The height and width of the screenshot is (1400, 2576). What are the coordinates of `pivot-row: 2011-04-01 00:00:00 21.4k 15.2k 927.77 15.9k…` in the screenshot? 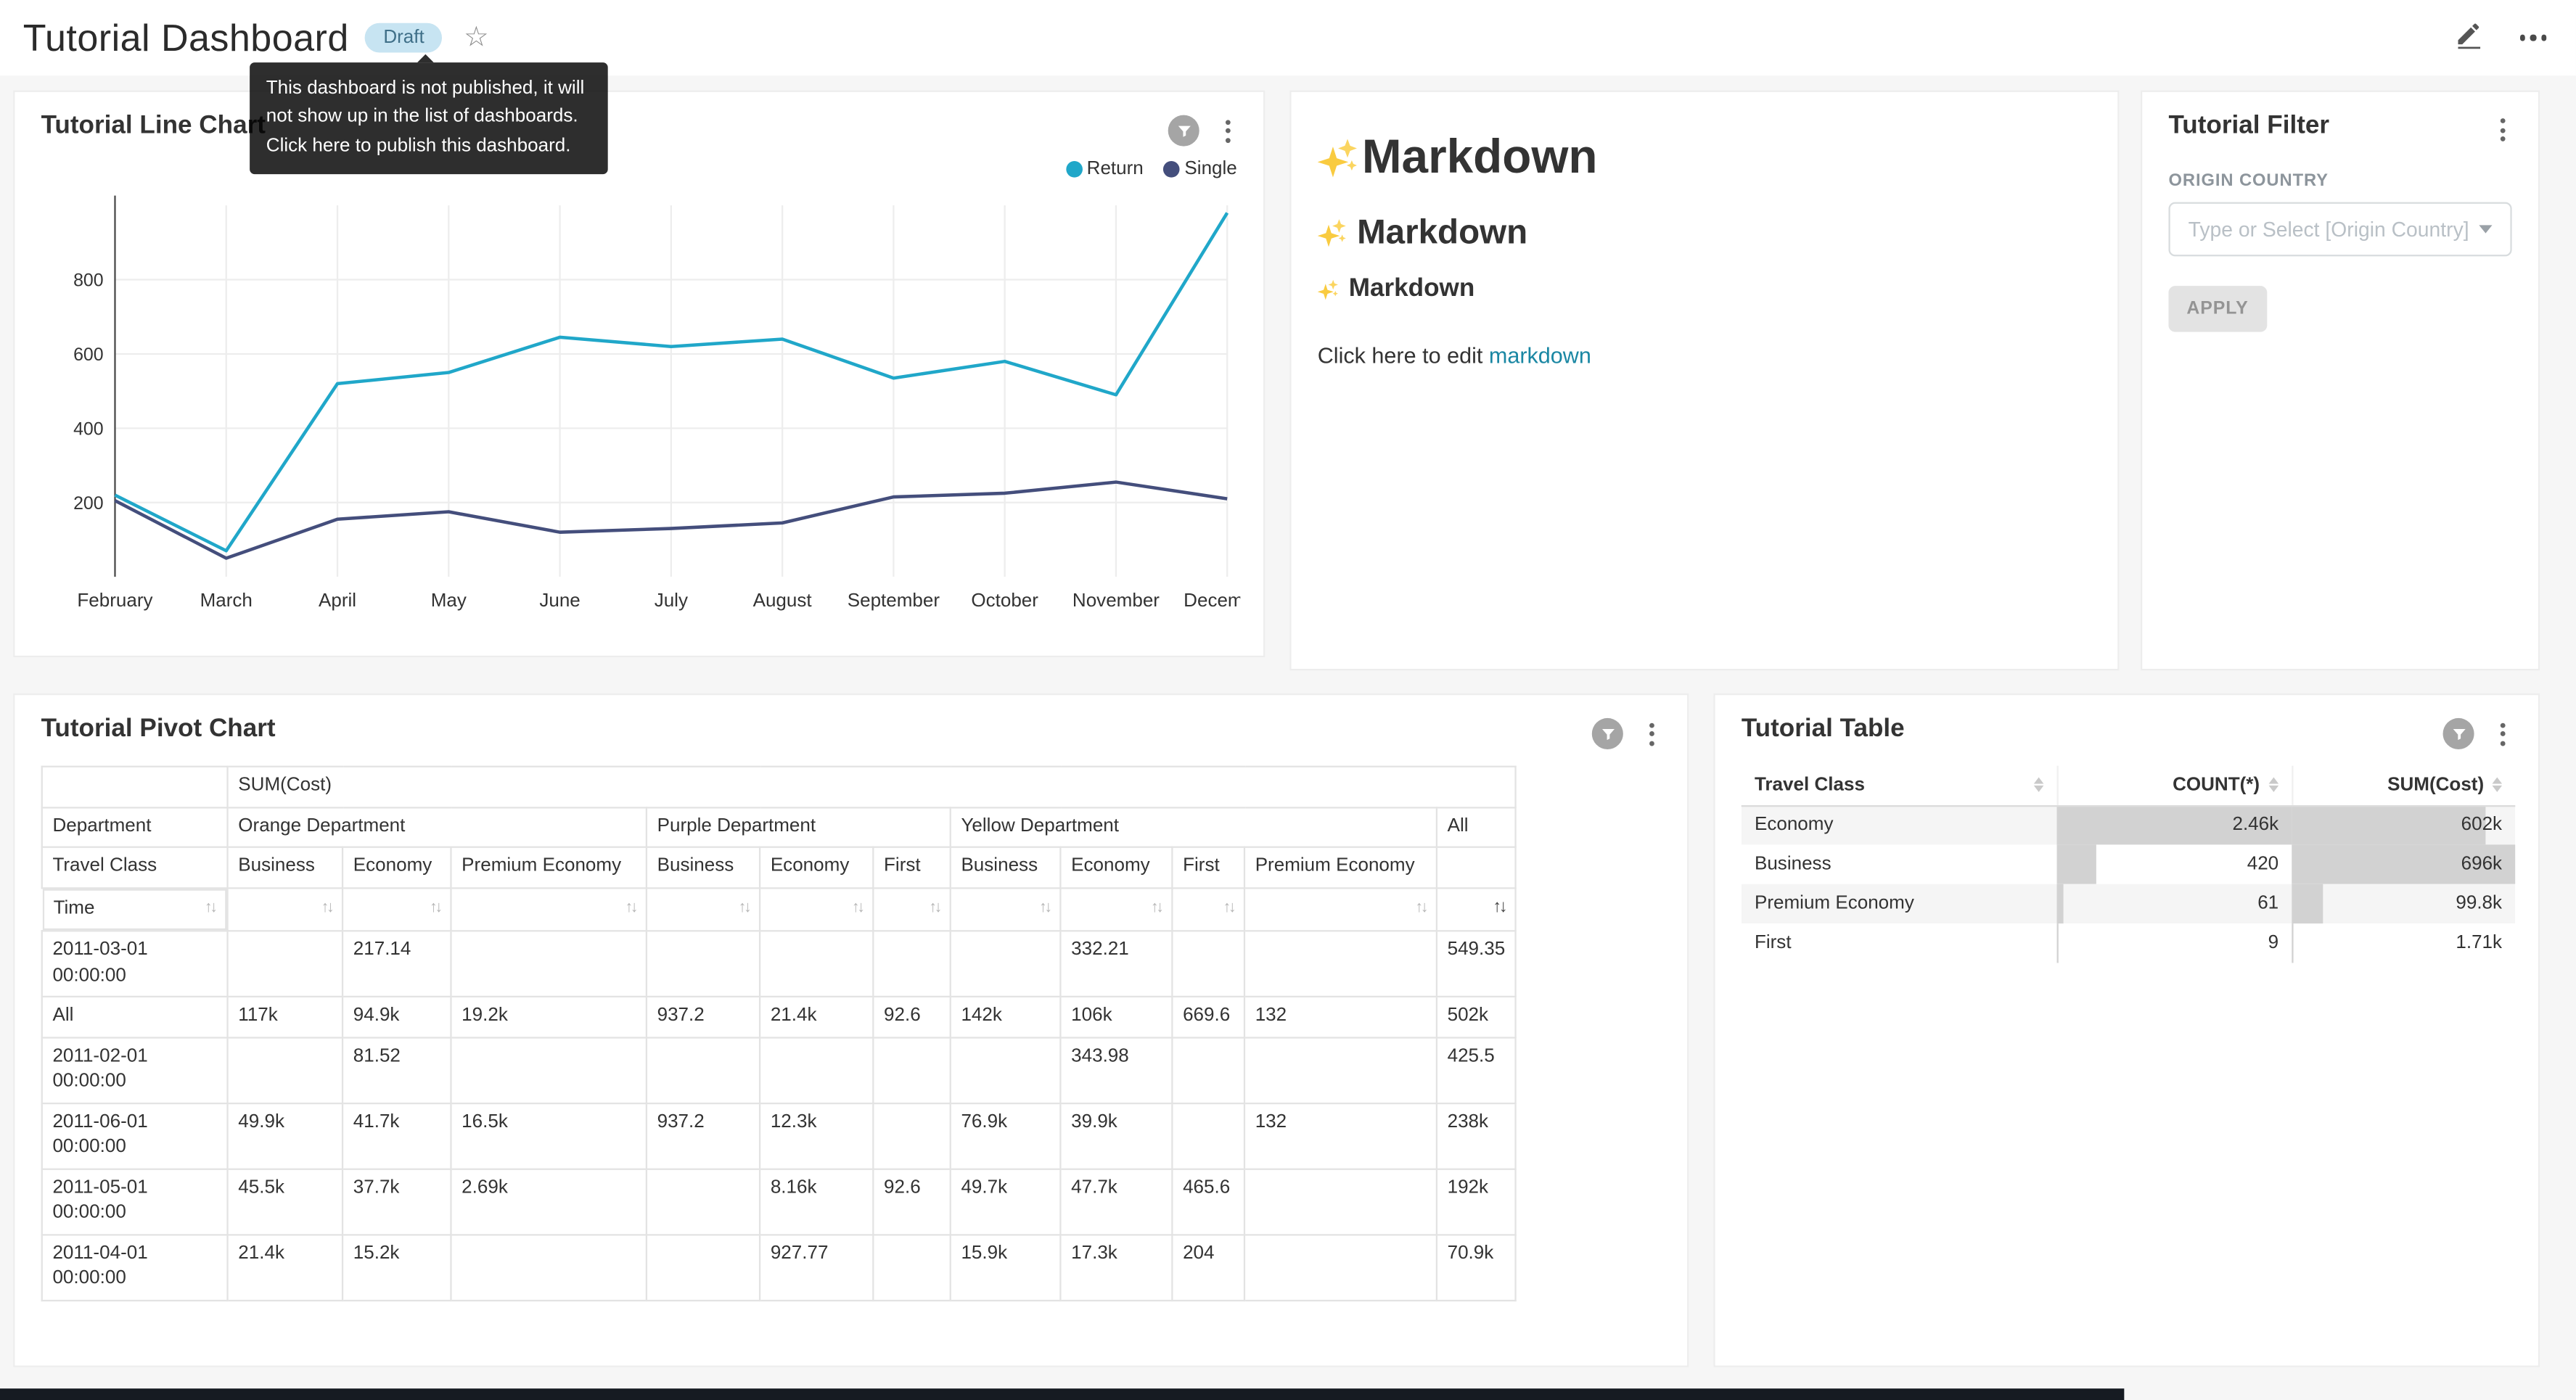 It's located at (779, 1267).